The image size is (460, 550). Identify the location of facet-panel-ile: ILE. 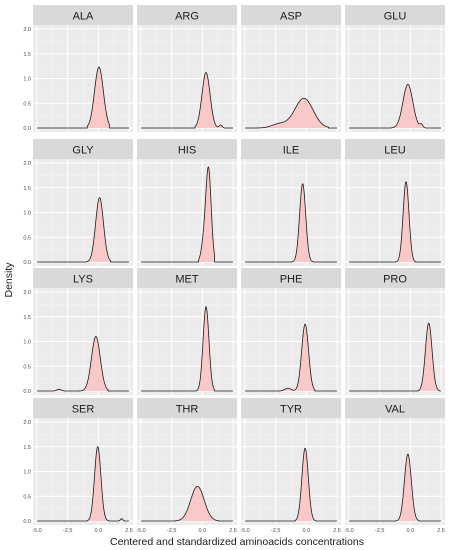
(291, 202).